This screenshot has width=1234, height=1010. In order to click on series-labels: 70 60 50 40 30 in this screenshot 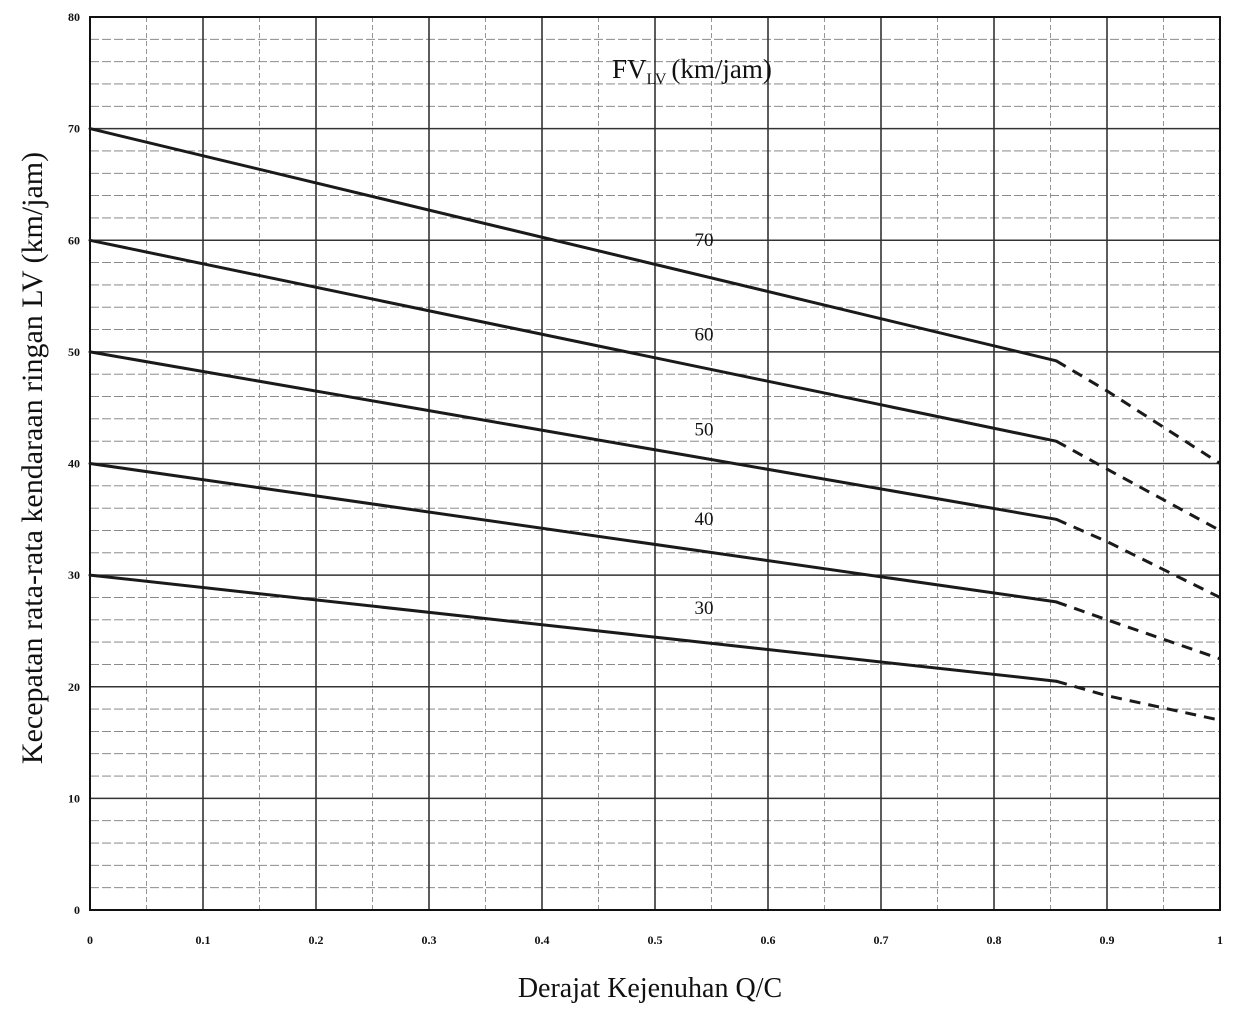, I will do `click(704, 424)`.